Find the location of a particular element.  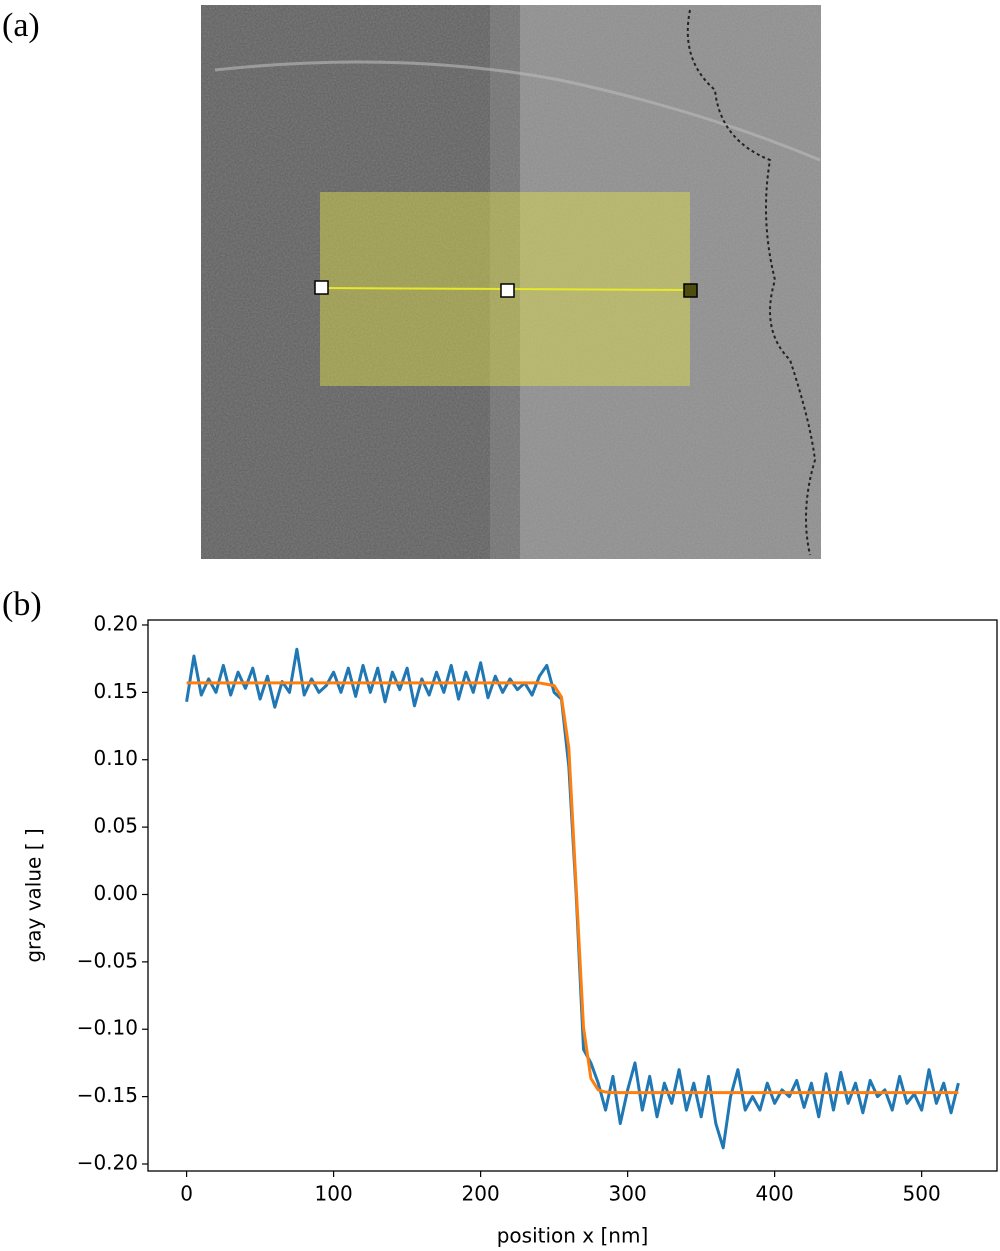

y-tick-label: 0.20 is located at coordinates (115, 623).